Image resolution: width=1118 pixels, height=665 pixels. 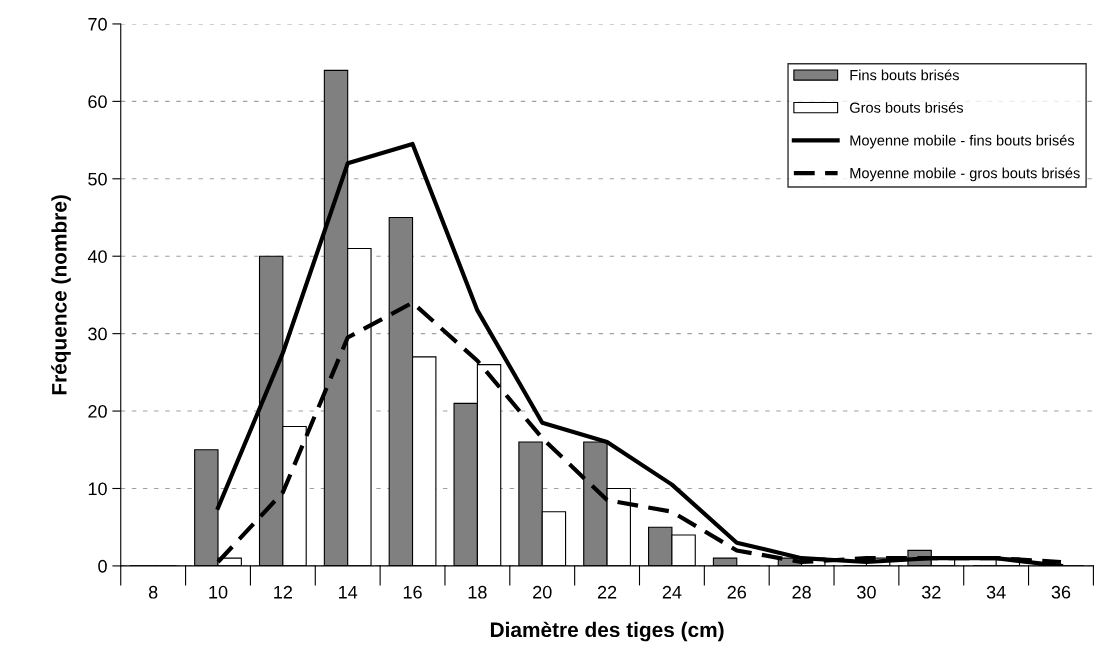 What do you see at coordinates (996, 592) in the screenshot?
I see `x-tick-label: 34` at bounding box center [996, 592].